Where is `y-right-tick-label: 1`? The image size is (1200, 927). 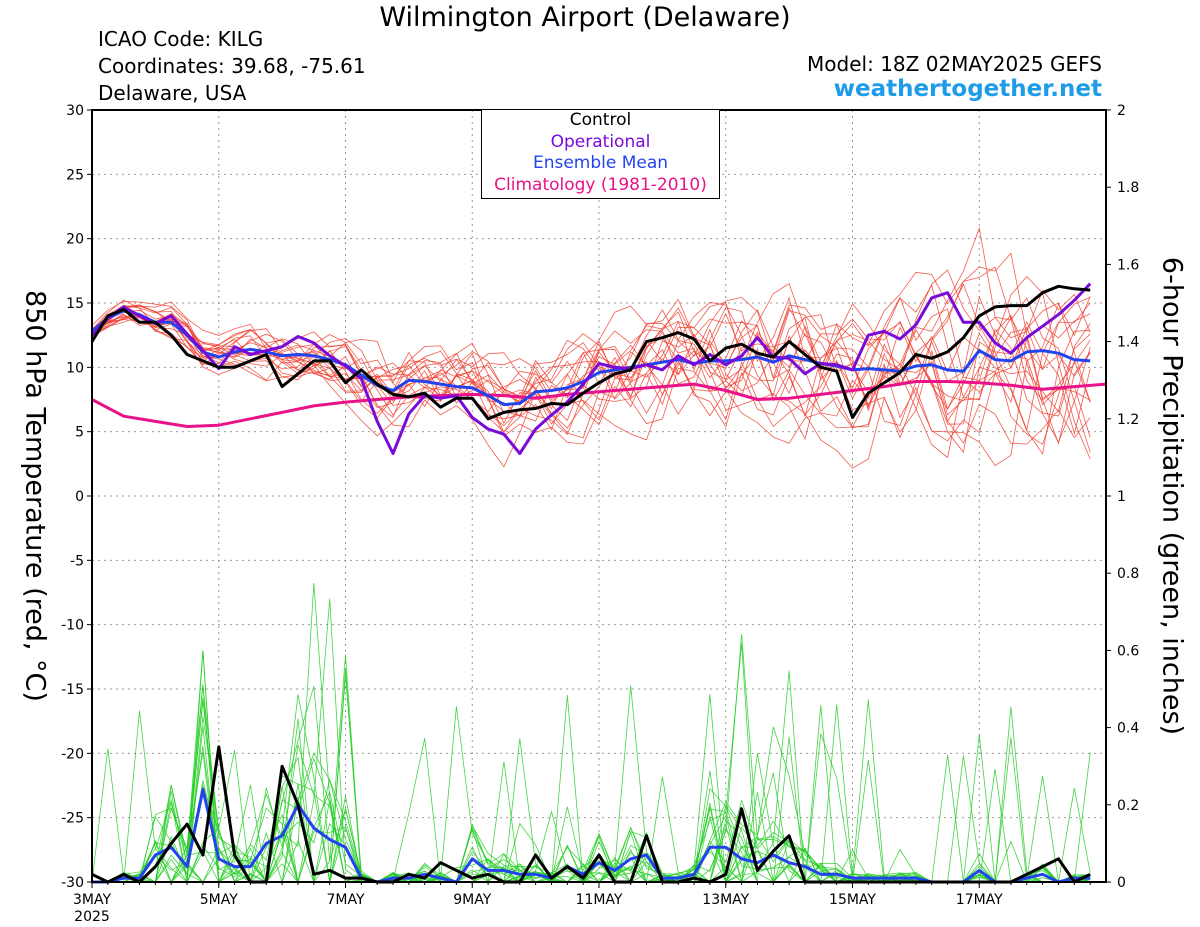 y-right-tick-label: 1 is located at coordinates (1121, 497).